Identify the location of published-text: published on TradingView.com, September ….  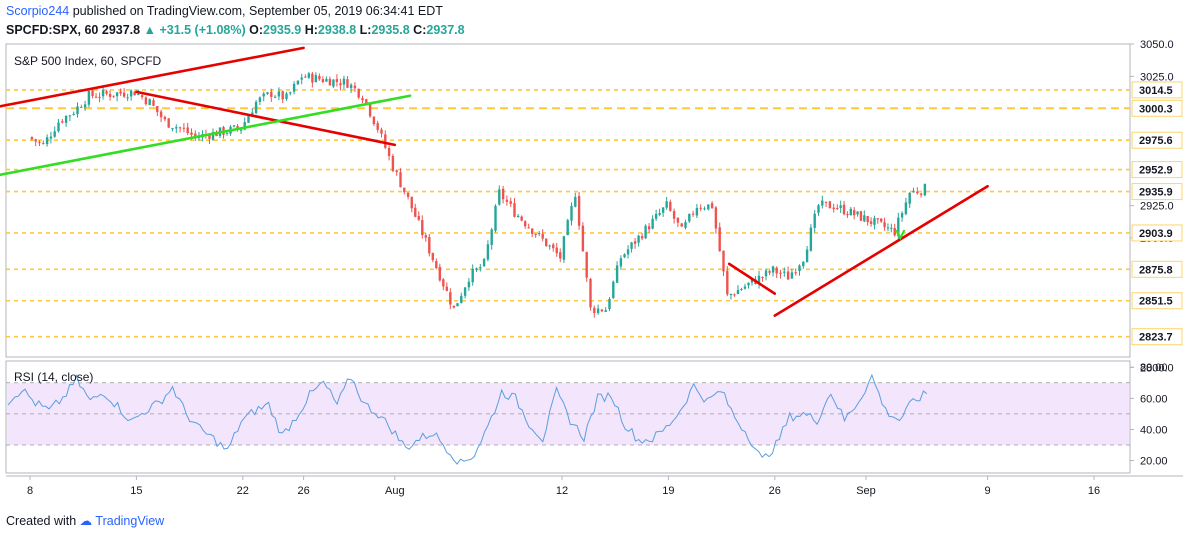
(257, 11).